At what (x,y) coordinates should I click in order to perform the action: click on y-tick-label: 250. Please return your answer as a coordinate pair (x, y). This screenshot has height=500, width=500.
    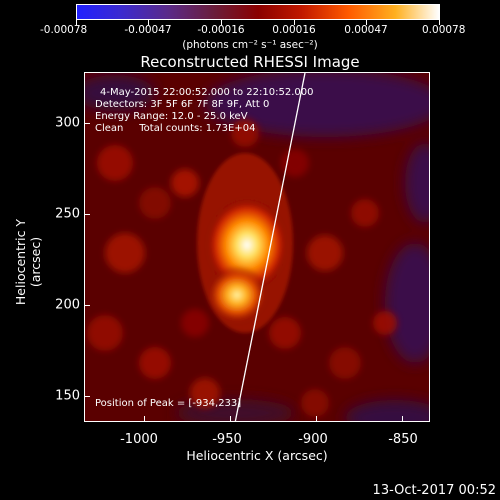
    Looking at the image, I should click on (67, 214).